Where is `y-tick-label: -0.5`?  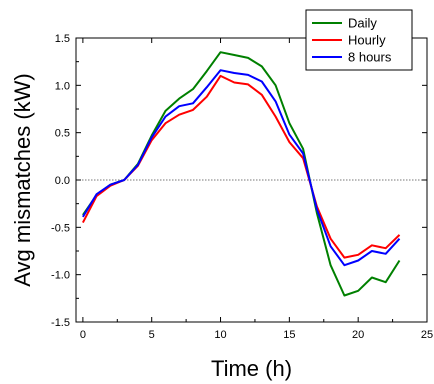
y-tick-label: -0.5 is located at coordinates (60, 228).